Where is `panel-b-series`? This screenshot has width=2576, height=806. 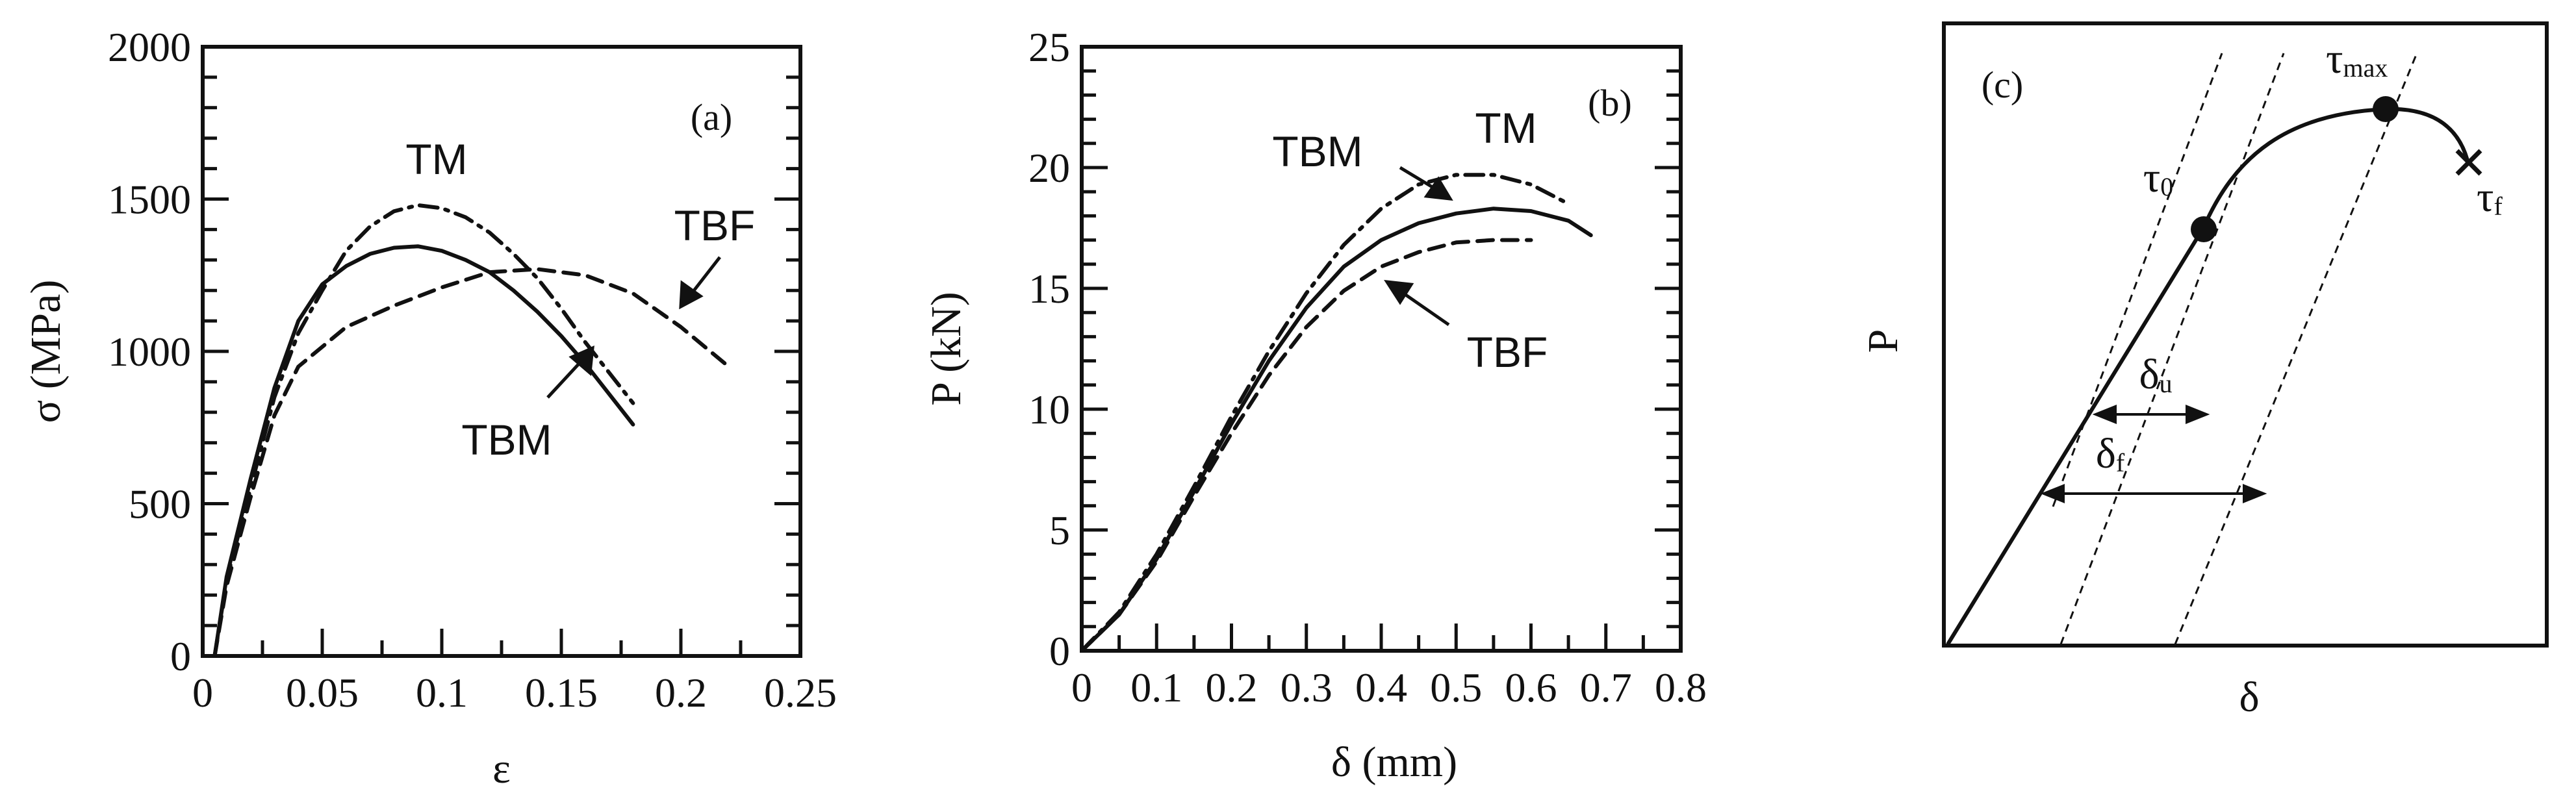 panel-b-series is located at coordinates (1336, 413).